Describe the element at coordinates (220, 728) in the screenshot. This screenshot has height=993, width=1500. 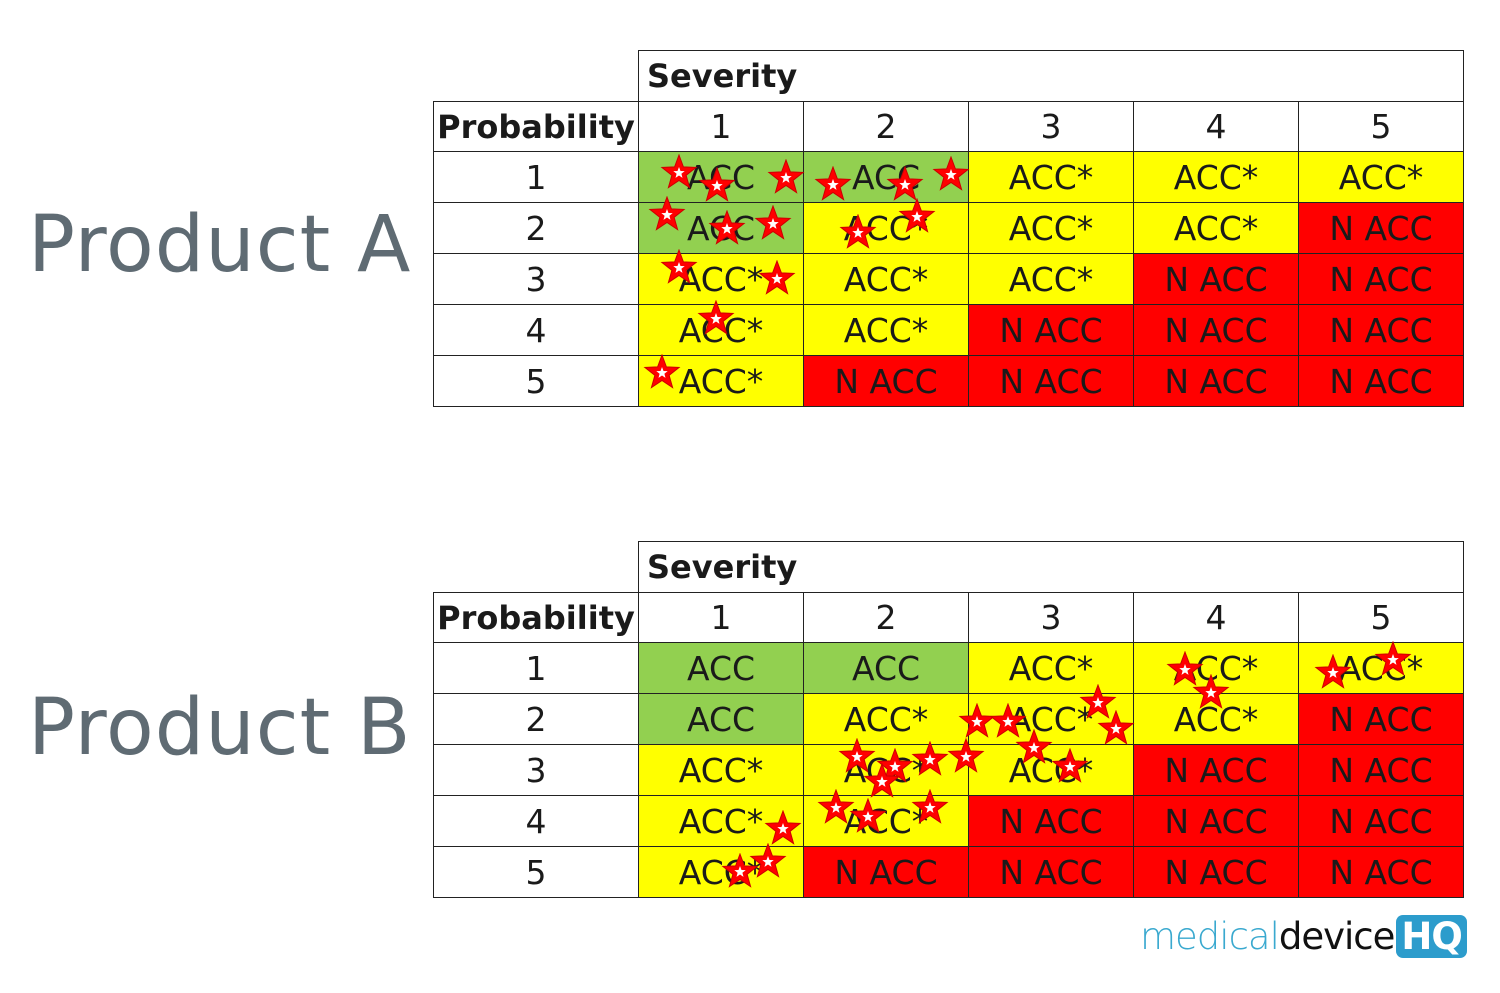
I see `product-b-label: Product B` at that location.